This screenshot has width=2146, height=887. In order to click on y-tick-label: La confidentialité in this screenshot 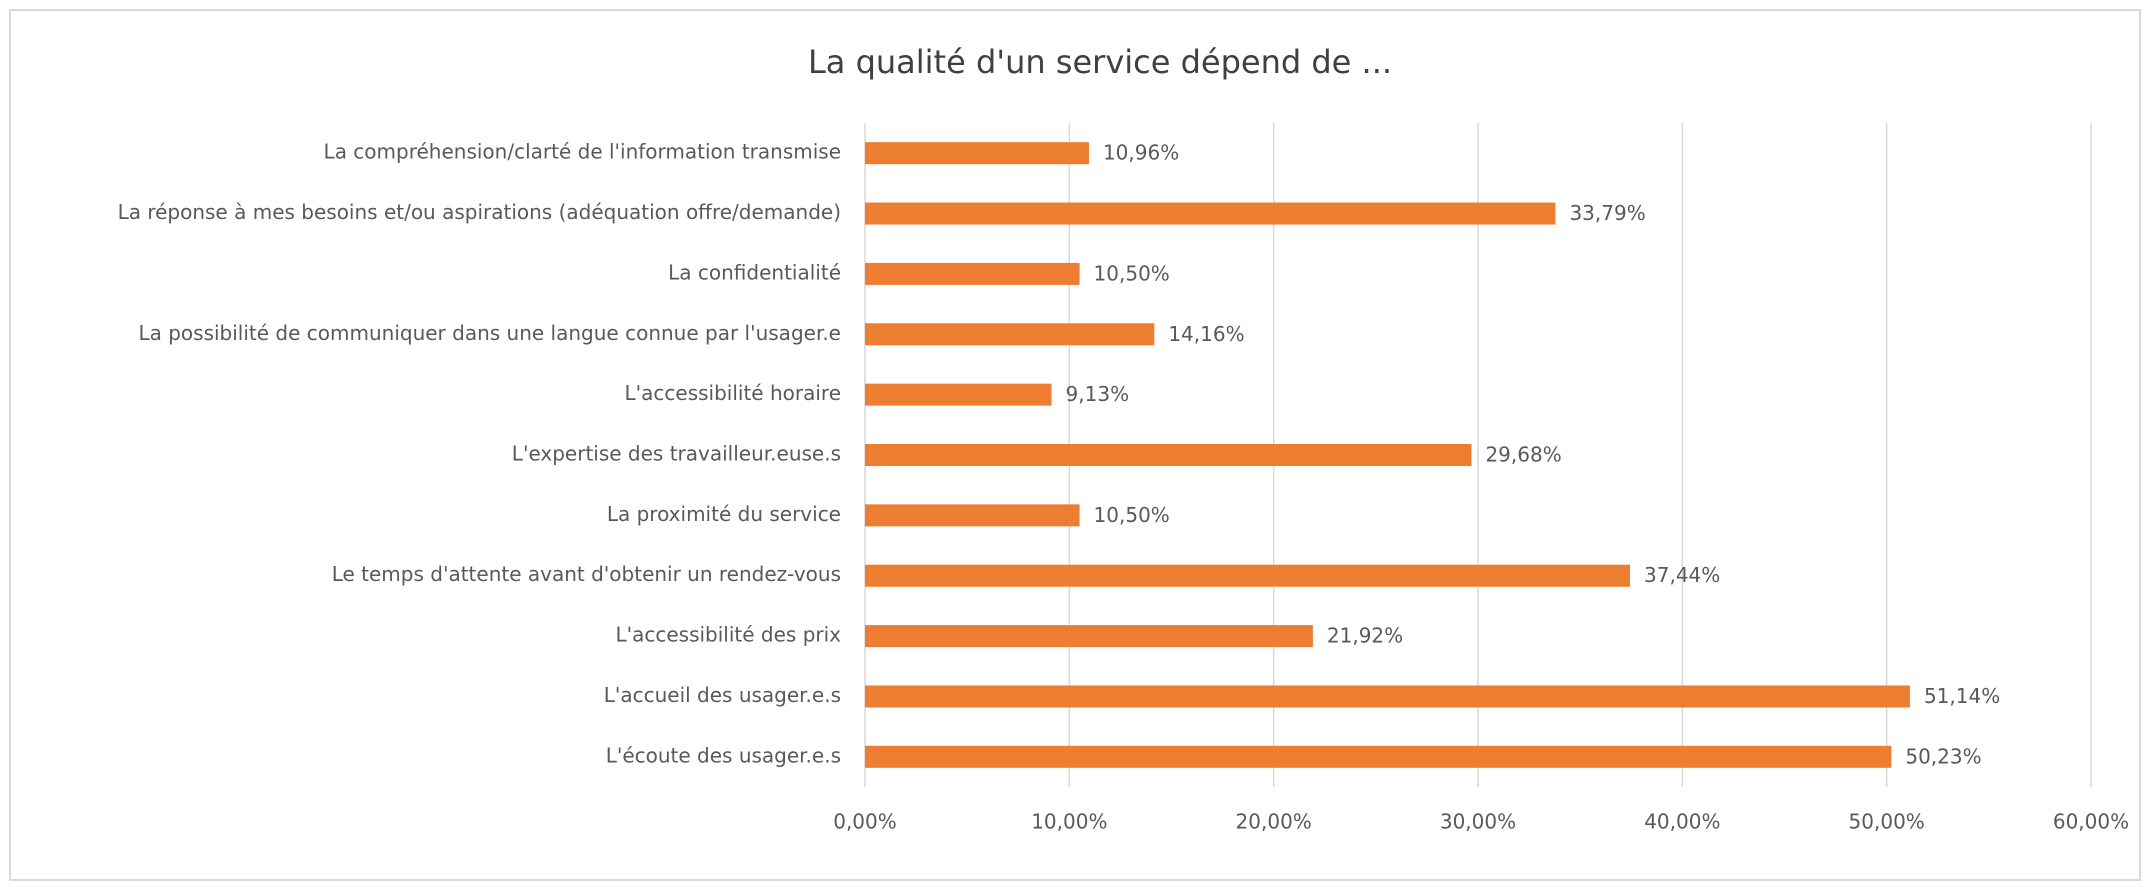, I will do `click(754, 272)`.